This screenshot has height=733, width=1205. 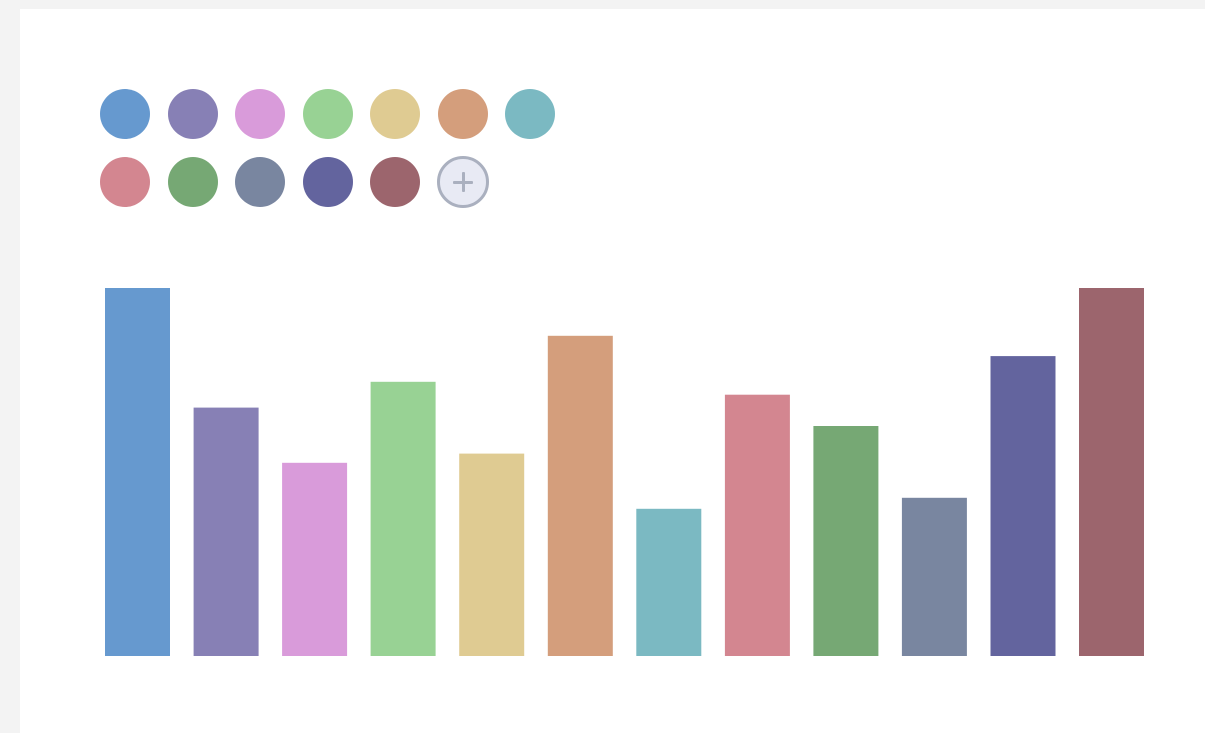 I want to click on color-swatch-teal, so click(x=530, y=114).